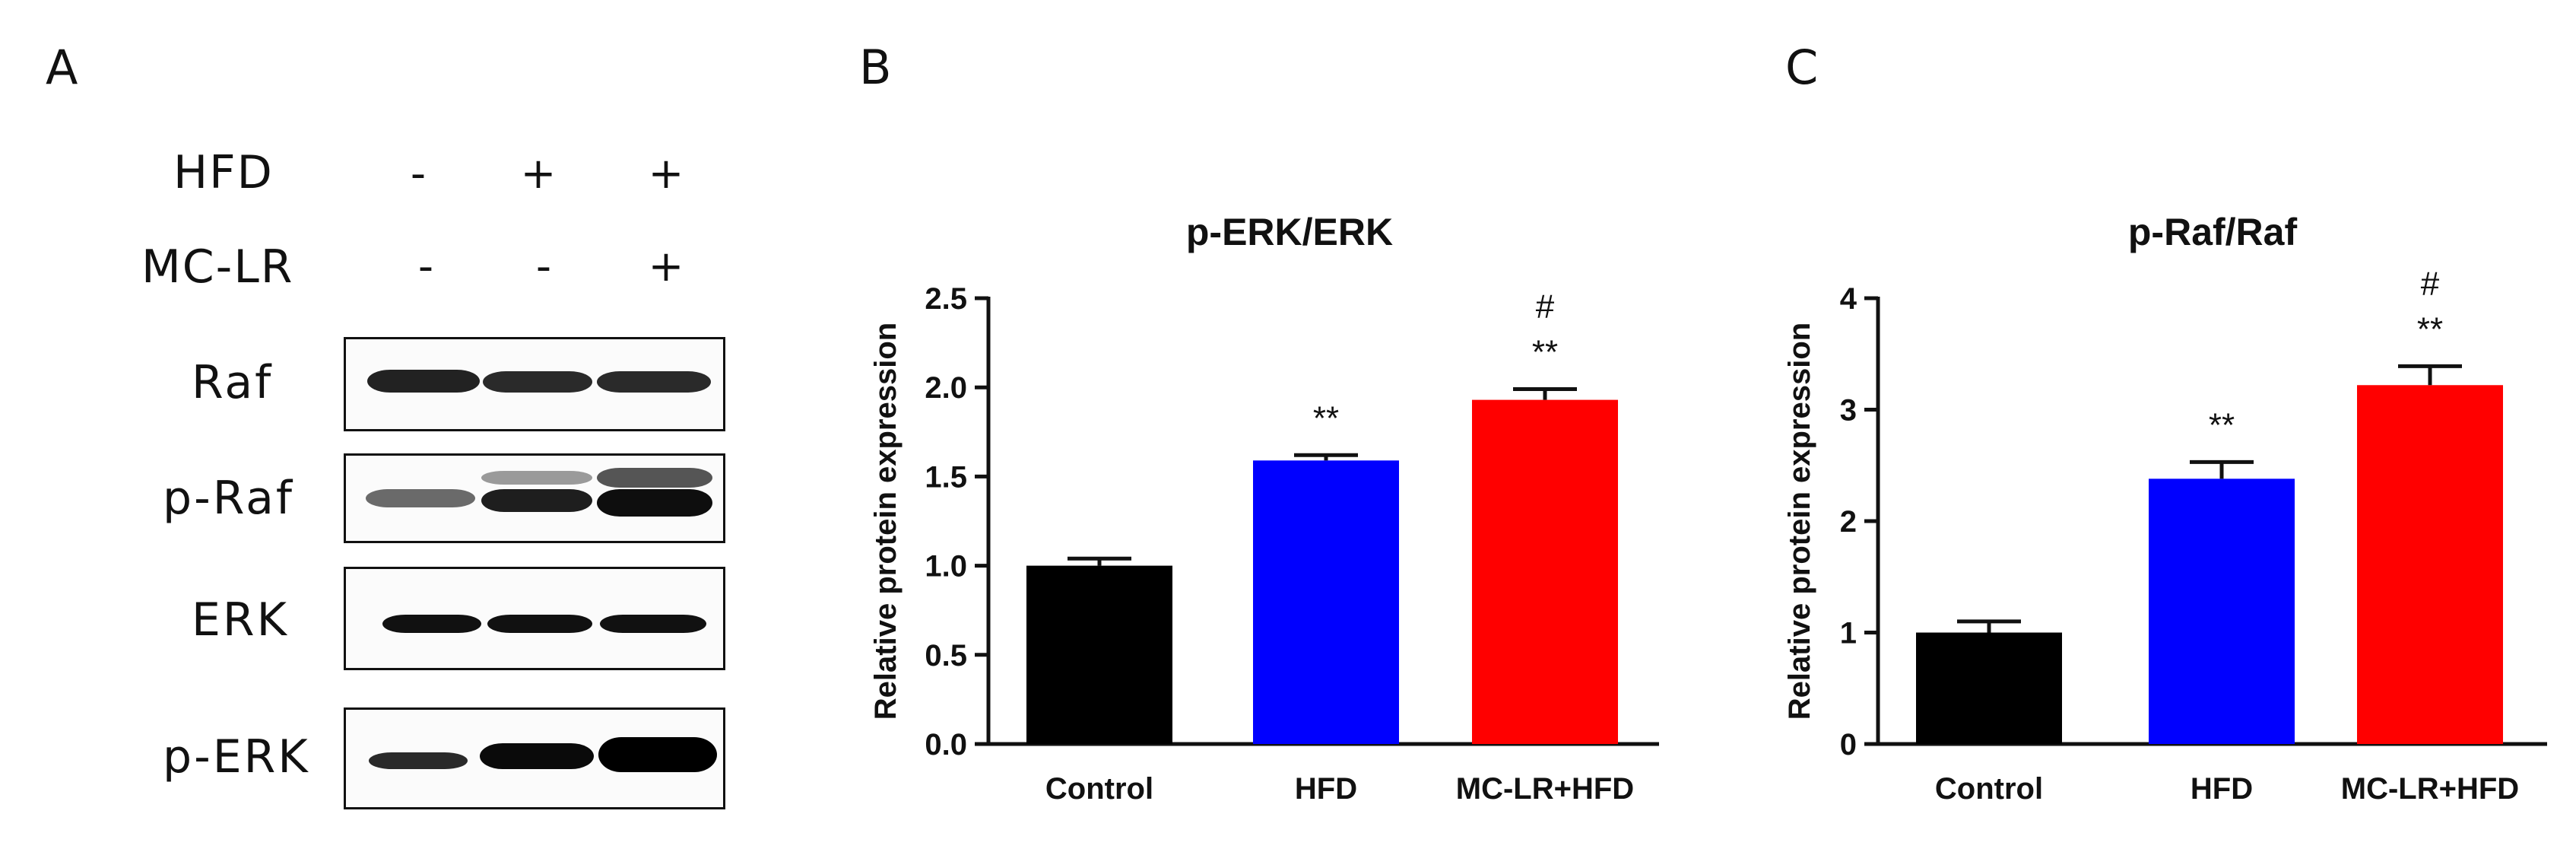 This screenshot has width=2576, height=868. I want to click on blot-raf, so click(535, 384).